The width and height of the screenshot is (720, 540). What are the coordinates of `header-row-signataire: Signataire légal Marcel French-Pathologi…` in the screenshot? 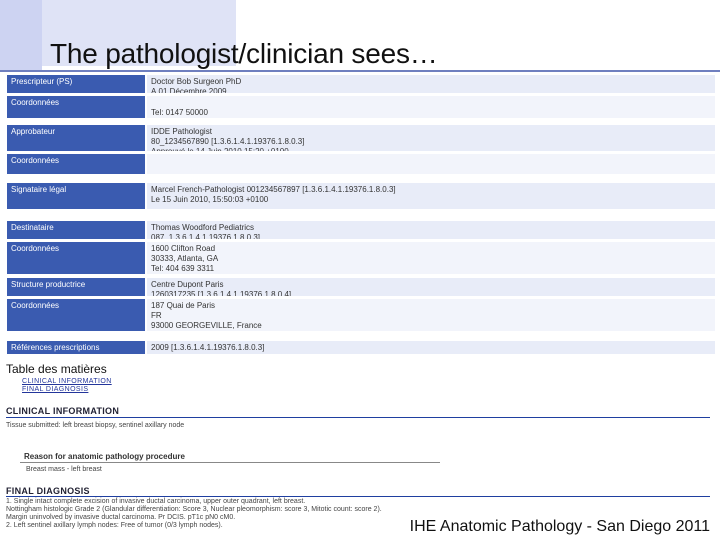 It's located at (361, 196).